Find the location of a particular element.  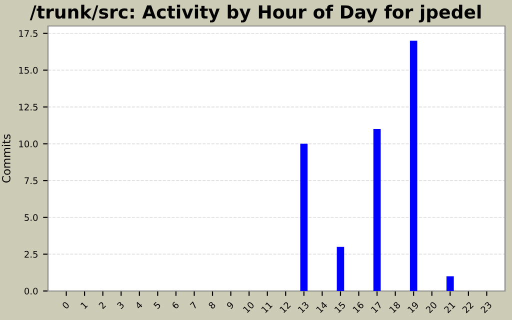

chart-title: /trunk/src: Activity by Hour of Day for jpedel is located at coordinates (255, 13).